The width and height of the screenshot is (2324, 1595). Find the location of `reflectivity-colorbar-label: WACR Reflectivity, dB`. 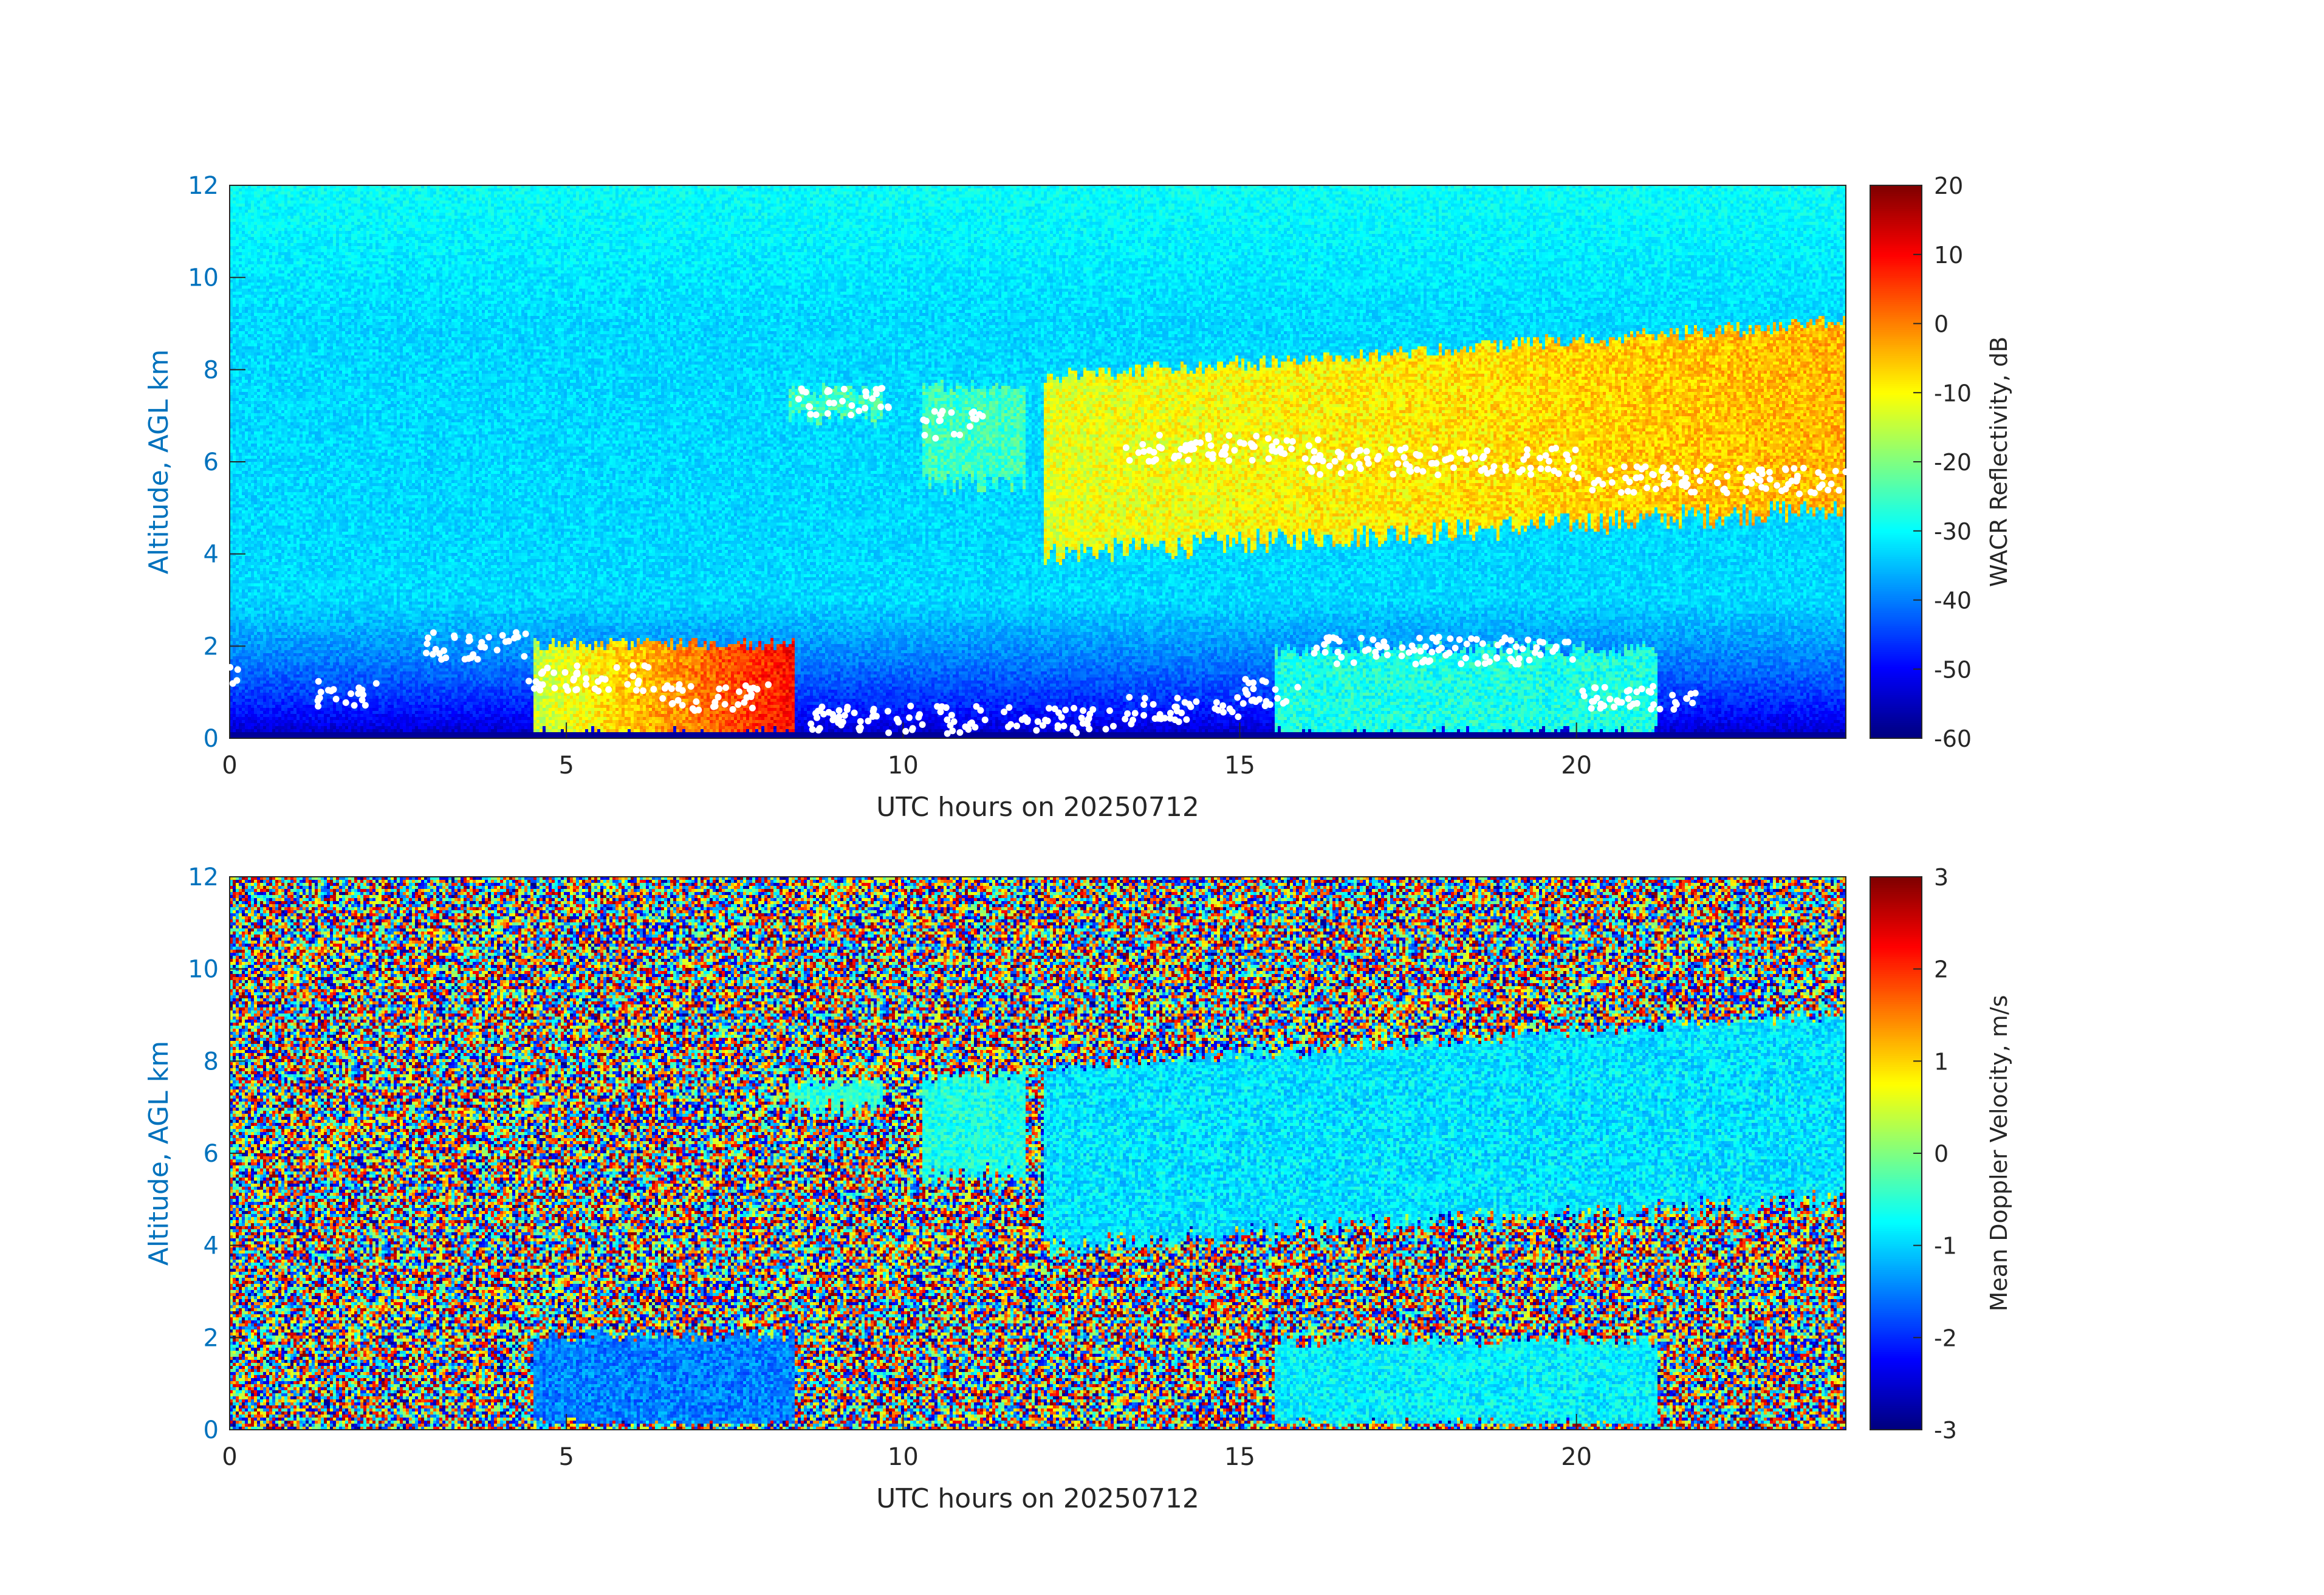

reflectivity-colorbar-label: WACR Reflectivity, dB is located at coordinates (1999, 462).